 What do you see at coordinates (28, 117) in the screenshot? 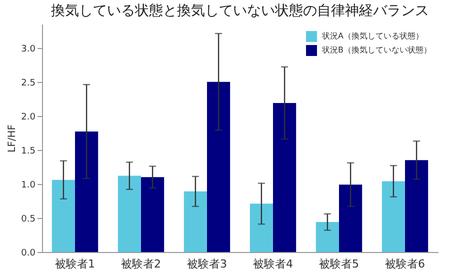
I see `y-tick-label: 2.0` at bounding box center [28, 117].